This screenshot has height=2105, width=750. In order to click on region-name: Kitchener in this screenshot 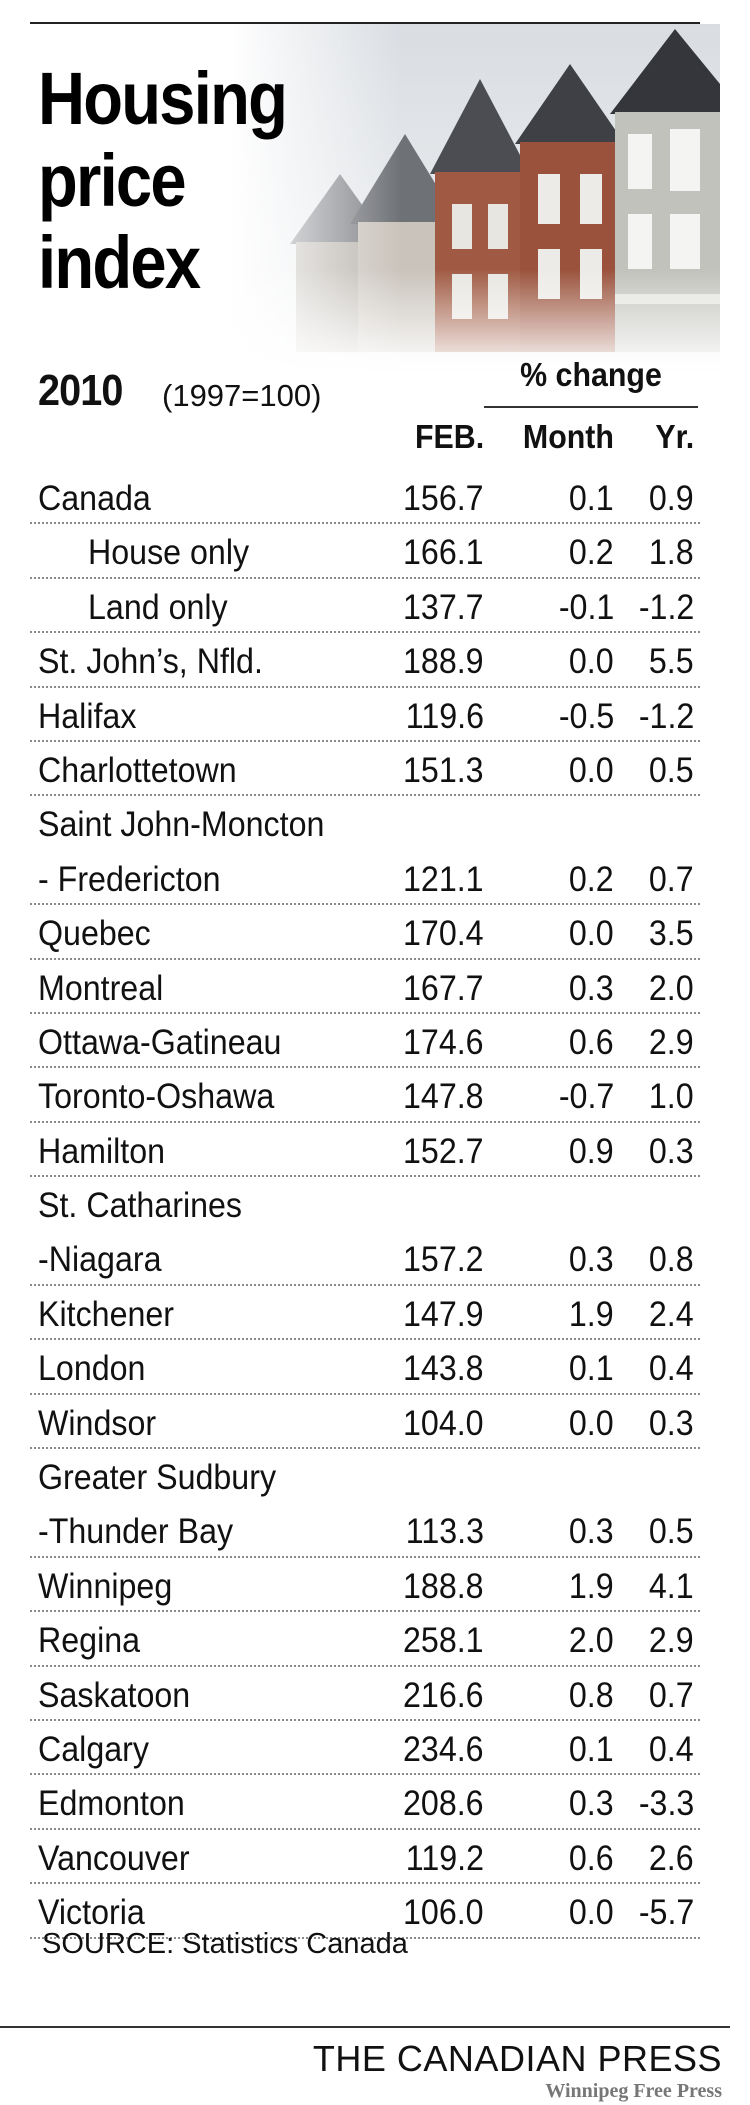, I will do `click(106, 1314)`.